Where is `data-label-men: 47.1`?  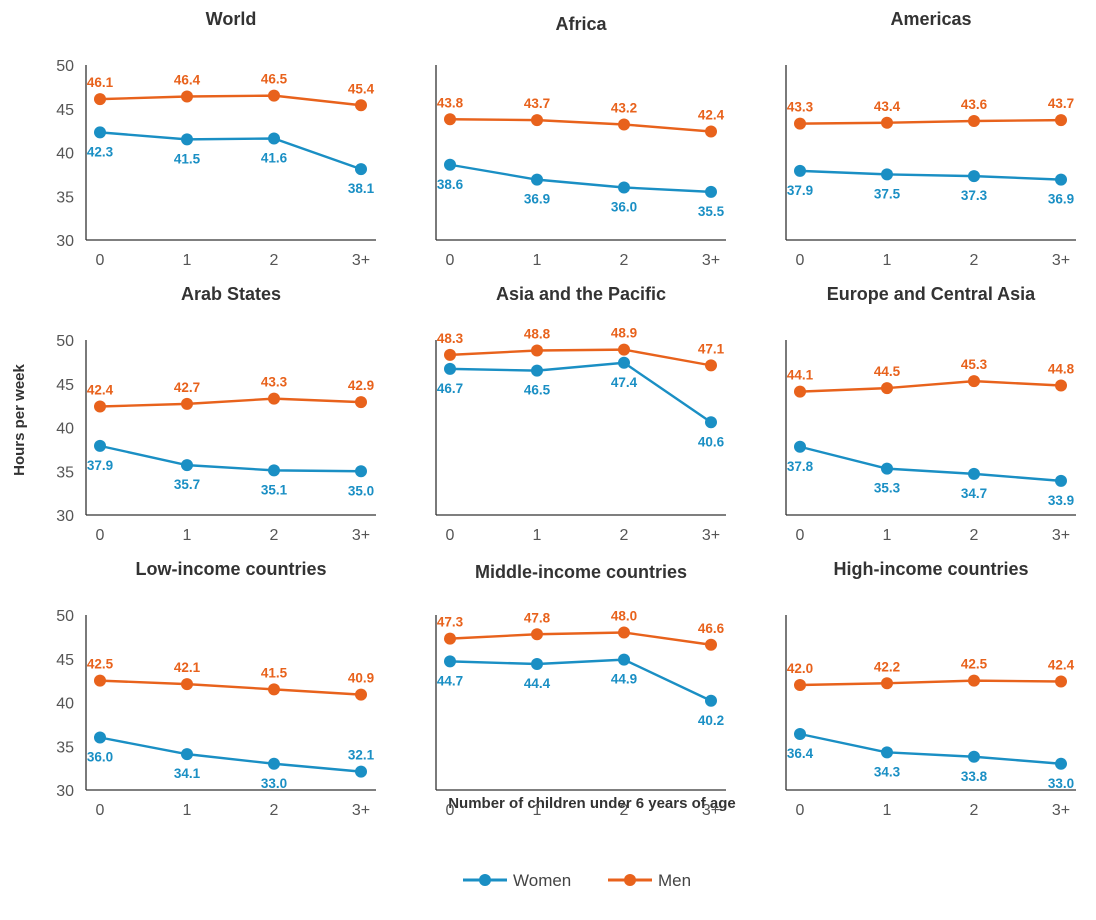 data-label-men: 47.1 is located at coordinates (711, 348).